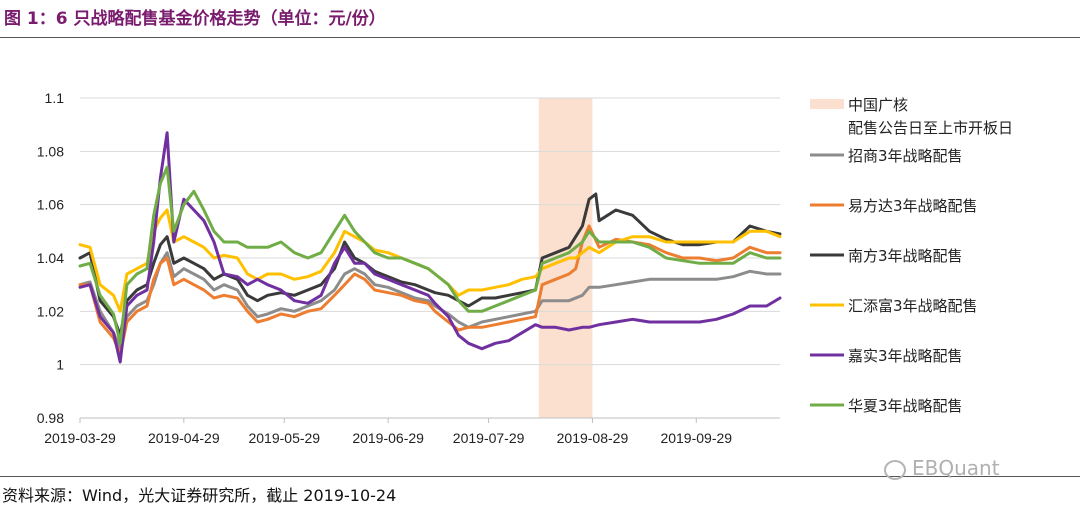  Describe the element at coordinates (430, 301) in the screenshot. I see `series-line` at that location.